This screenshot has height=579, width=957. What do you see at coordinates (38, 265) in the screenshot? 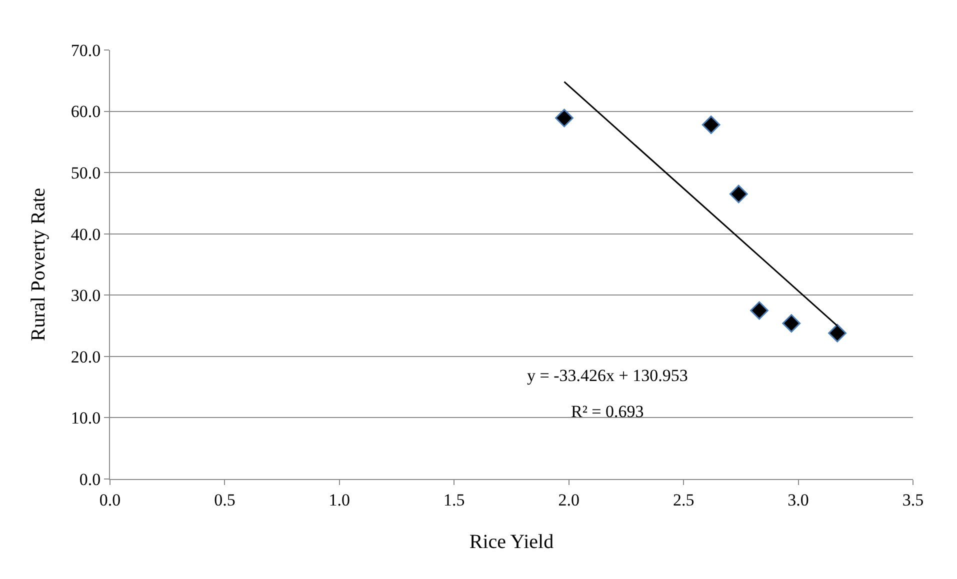
I see `y-axis-title: Rural Poverty Rate` at bounding box center [38, 265].